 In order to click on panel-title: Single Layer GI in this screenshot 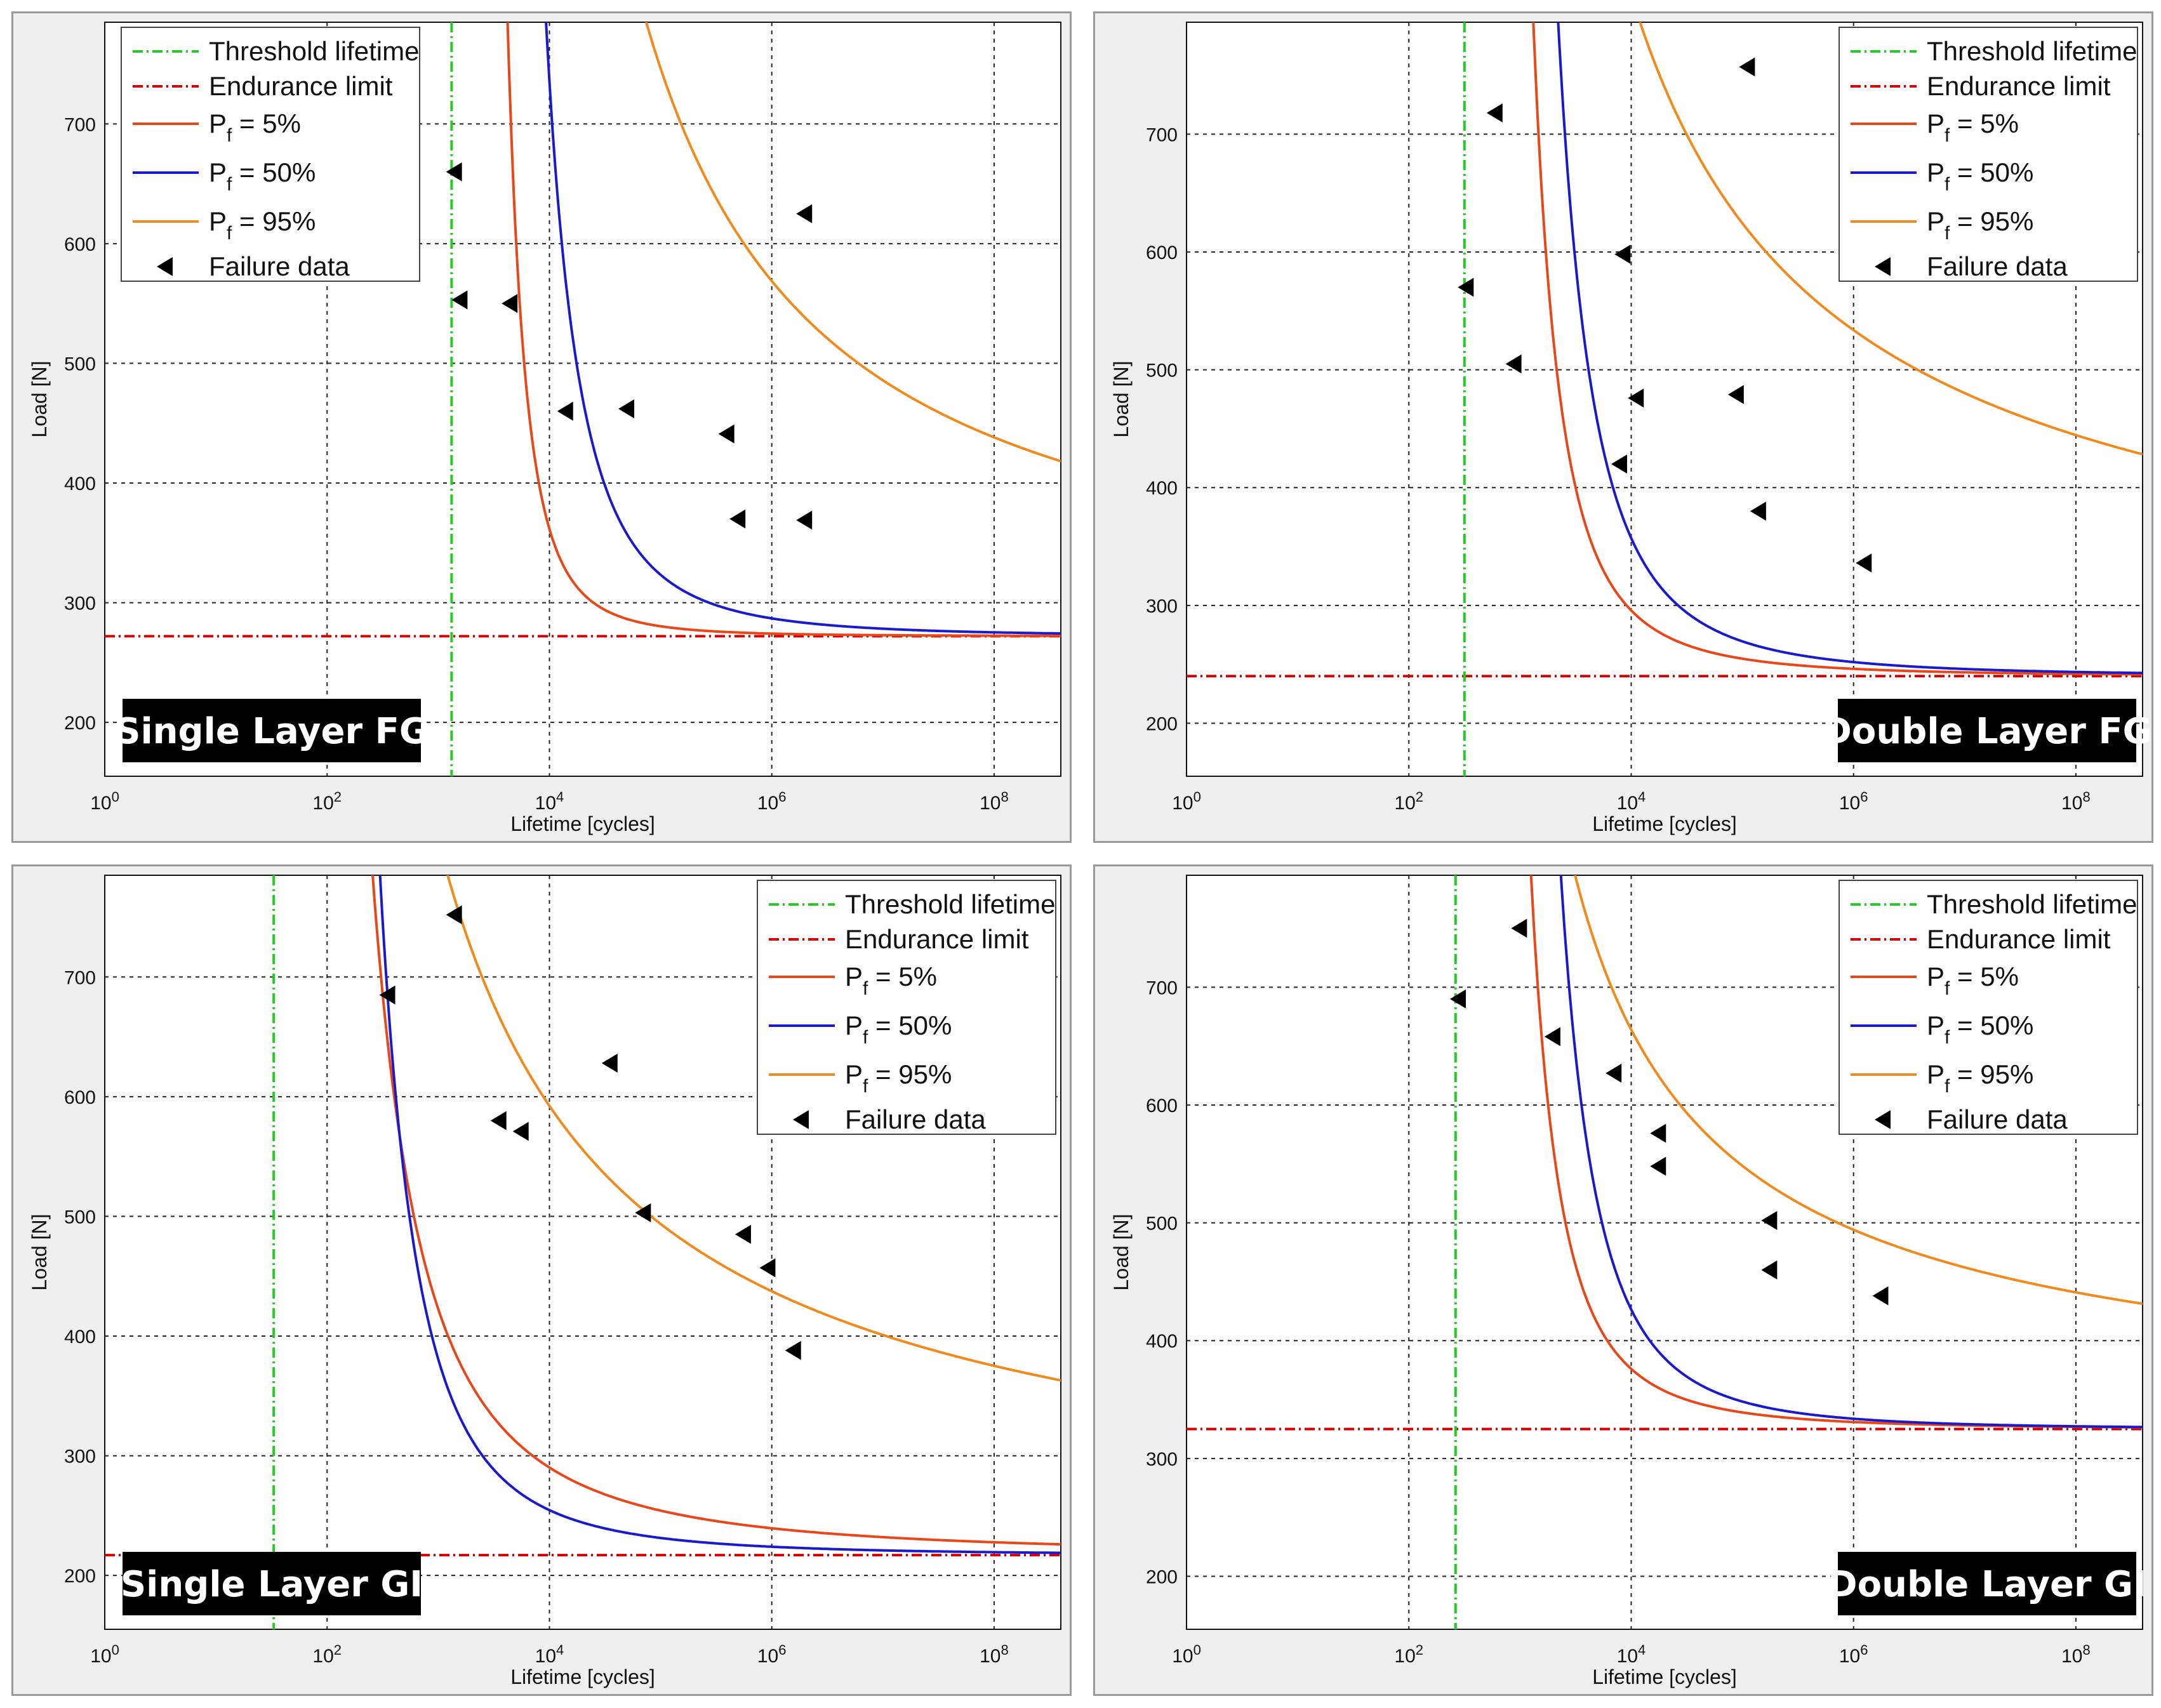, I will do `click(272, 1584)`.